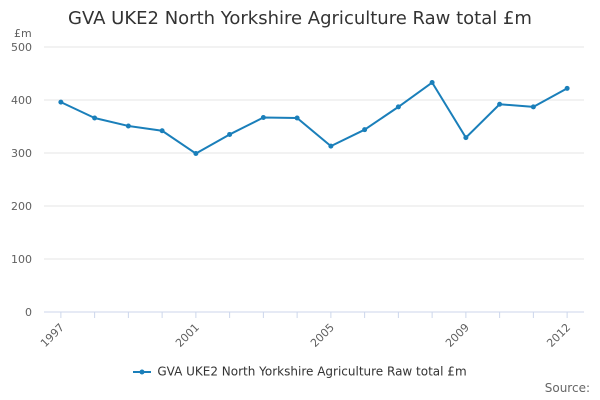  Describe the element at coordinates (28, 312) in the screenshot. I see `y-tick-label: 0` at that location.